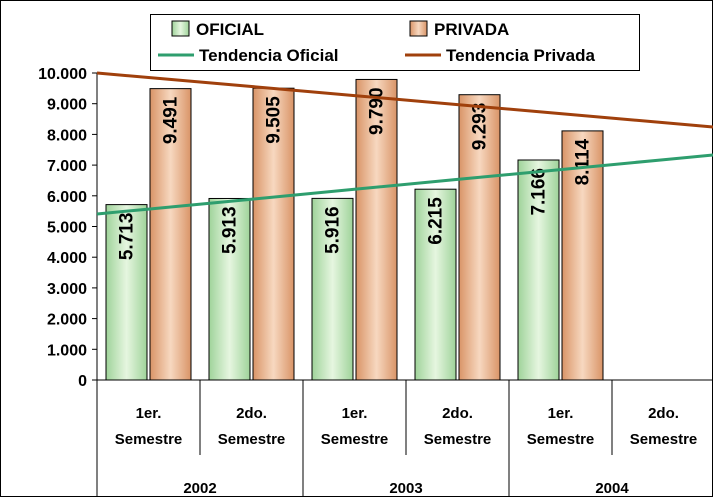 Image resolution: width=713 pixels, height=497 pixels. Describe the element at coordinates (67, 105) in the screenshot. I see `y-tick-label: 9.000` at that location.